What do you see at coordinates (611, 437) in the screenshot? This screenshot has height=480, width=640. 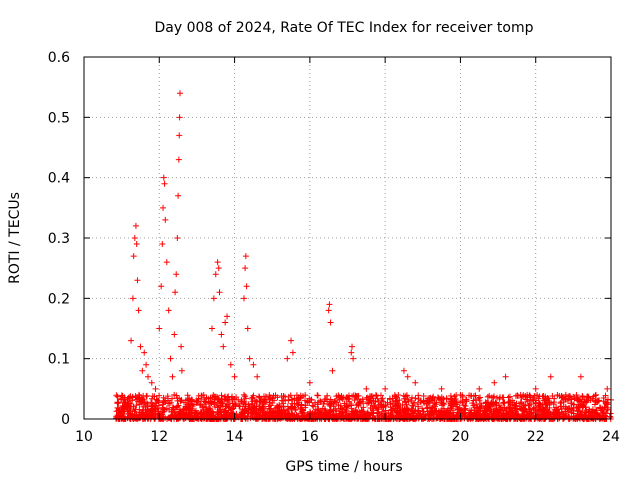 I see `x-tick-label: 24` at bounding box center [611, 437].